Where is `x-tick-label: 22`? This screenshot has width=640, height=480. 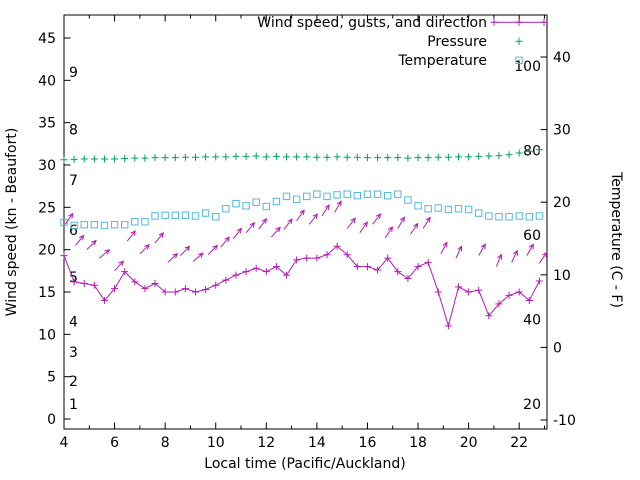
x-tick-label: 22 is located at coordinates (519, 443).